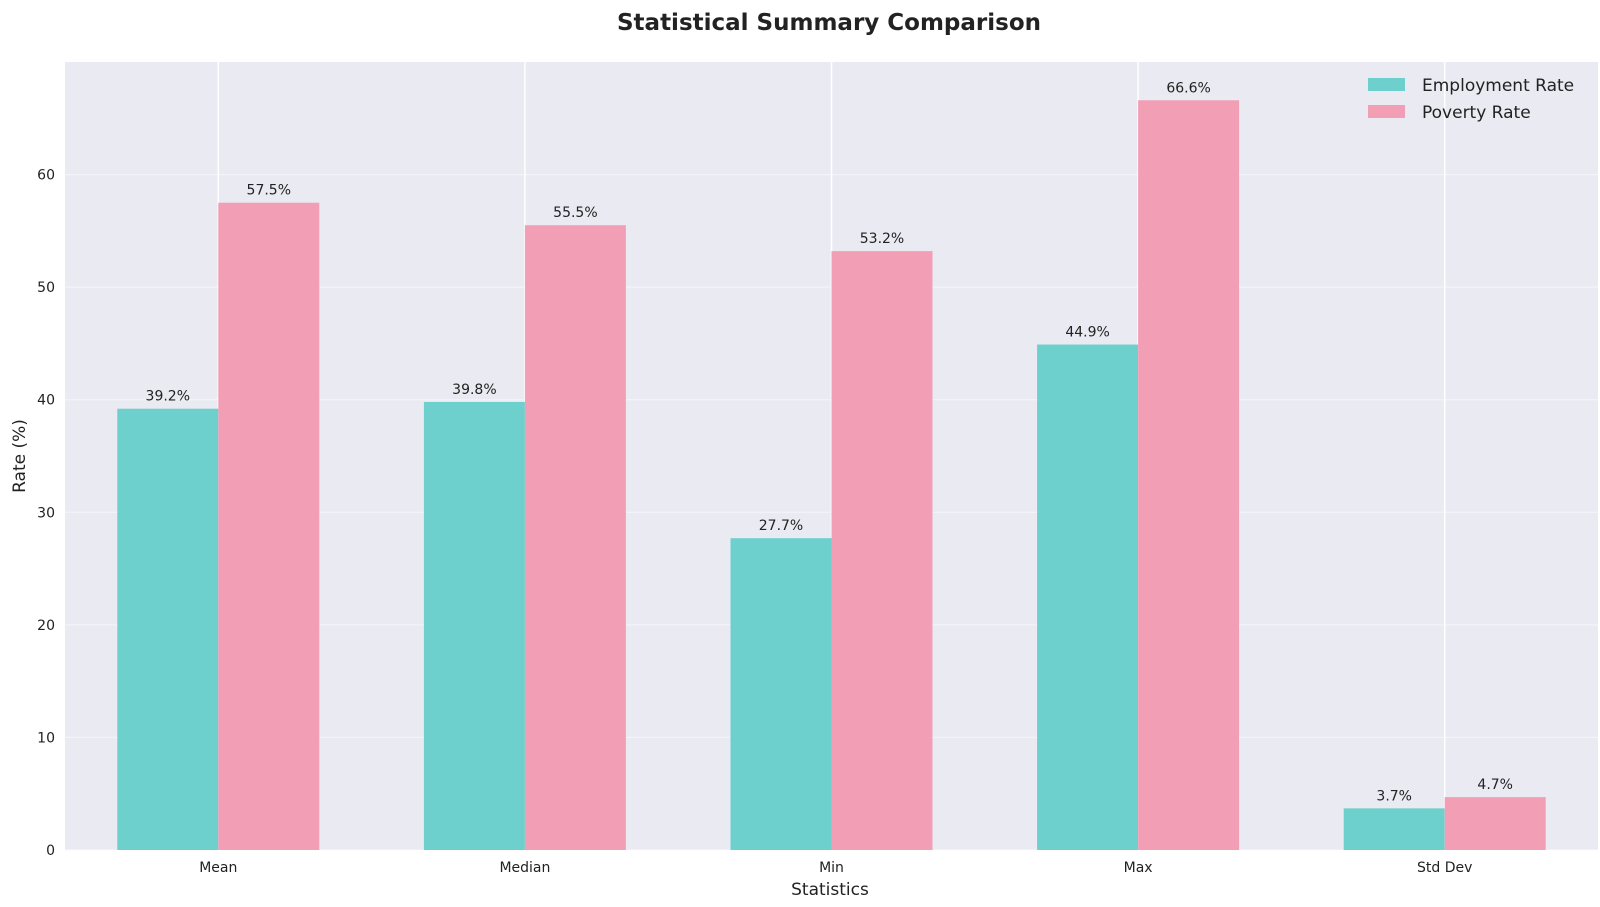 This screenshot has width=1600, height=907. I want to click on data-label: 39.2%, so click(168, 397).